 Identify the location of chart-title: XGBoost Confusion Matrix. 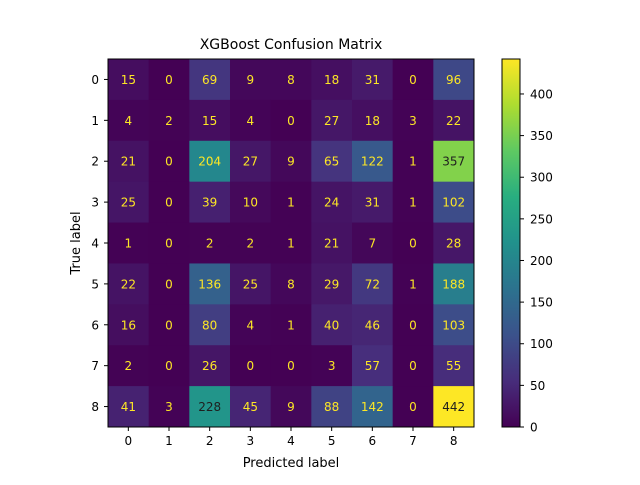
(291, 45).